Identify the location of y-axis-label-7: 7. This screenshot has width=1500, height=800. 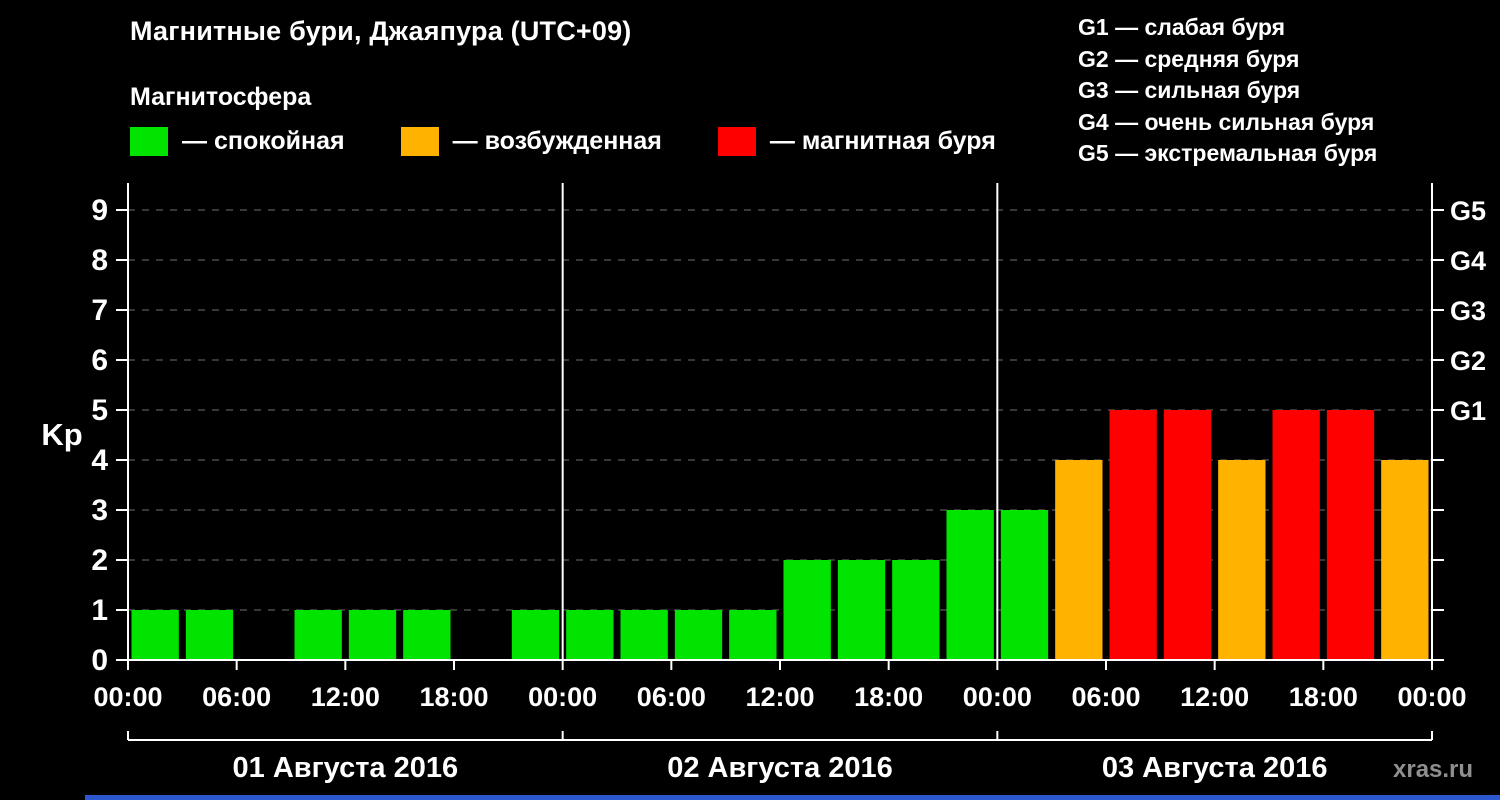
(99, 310).